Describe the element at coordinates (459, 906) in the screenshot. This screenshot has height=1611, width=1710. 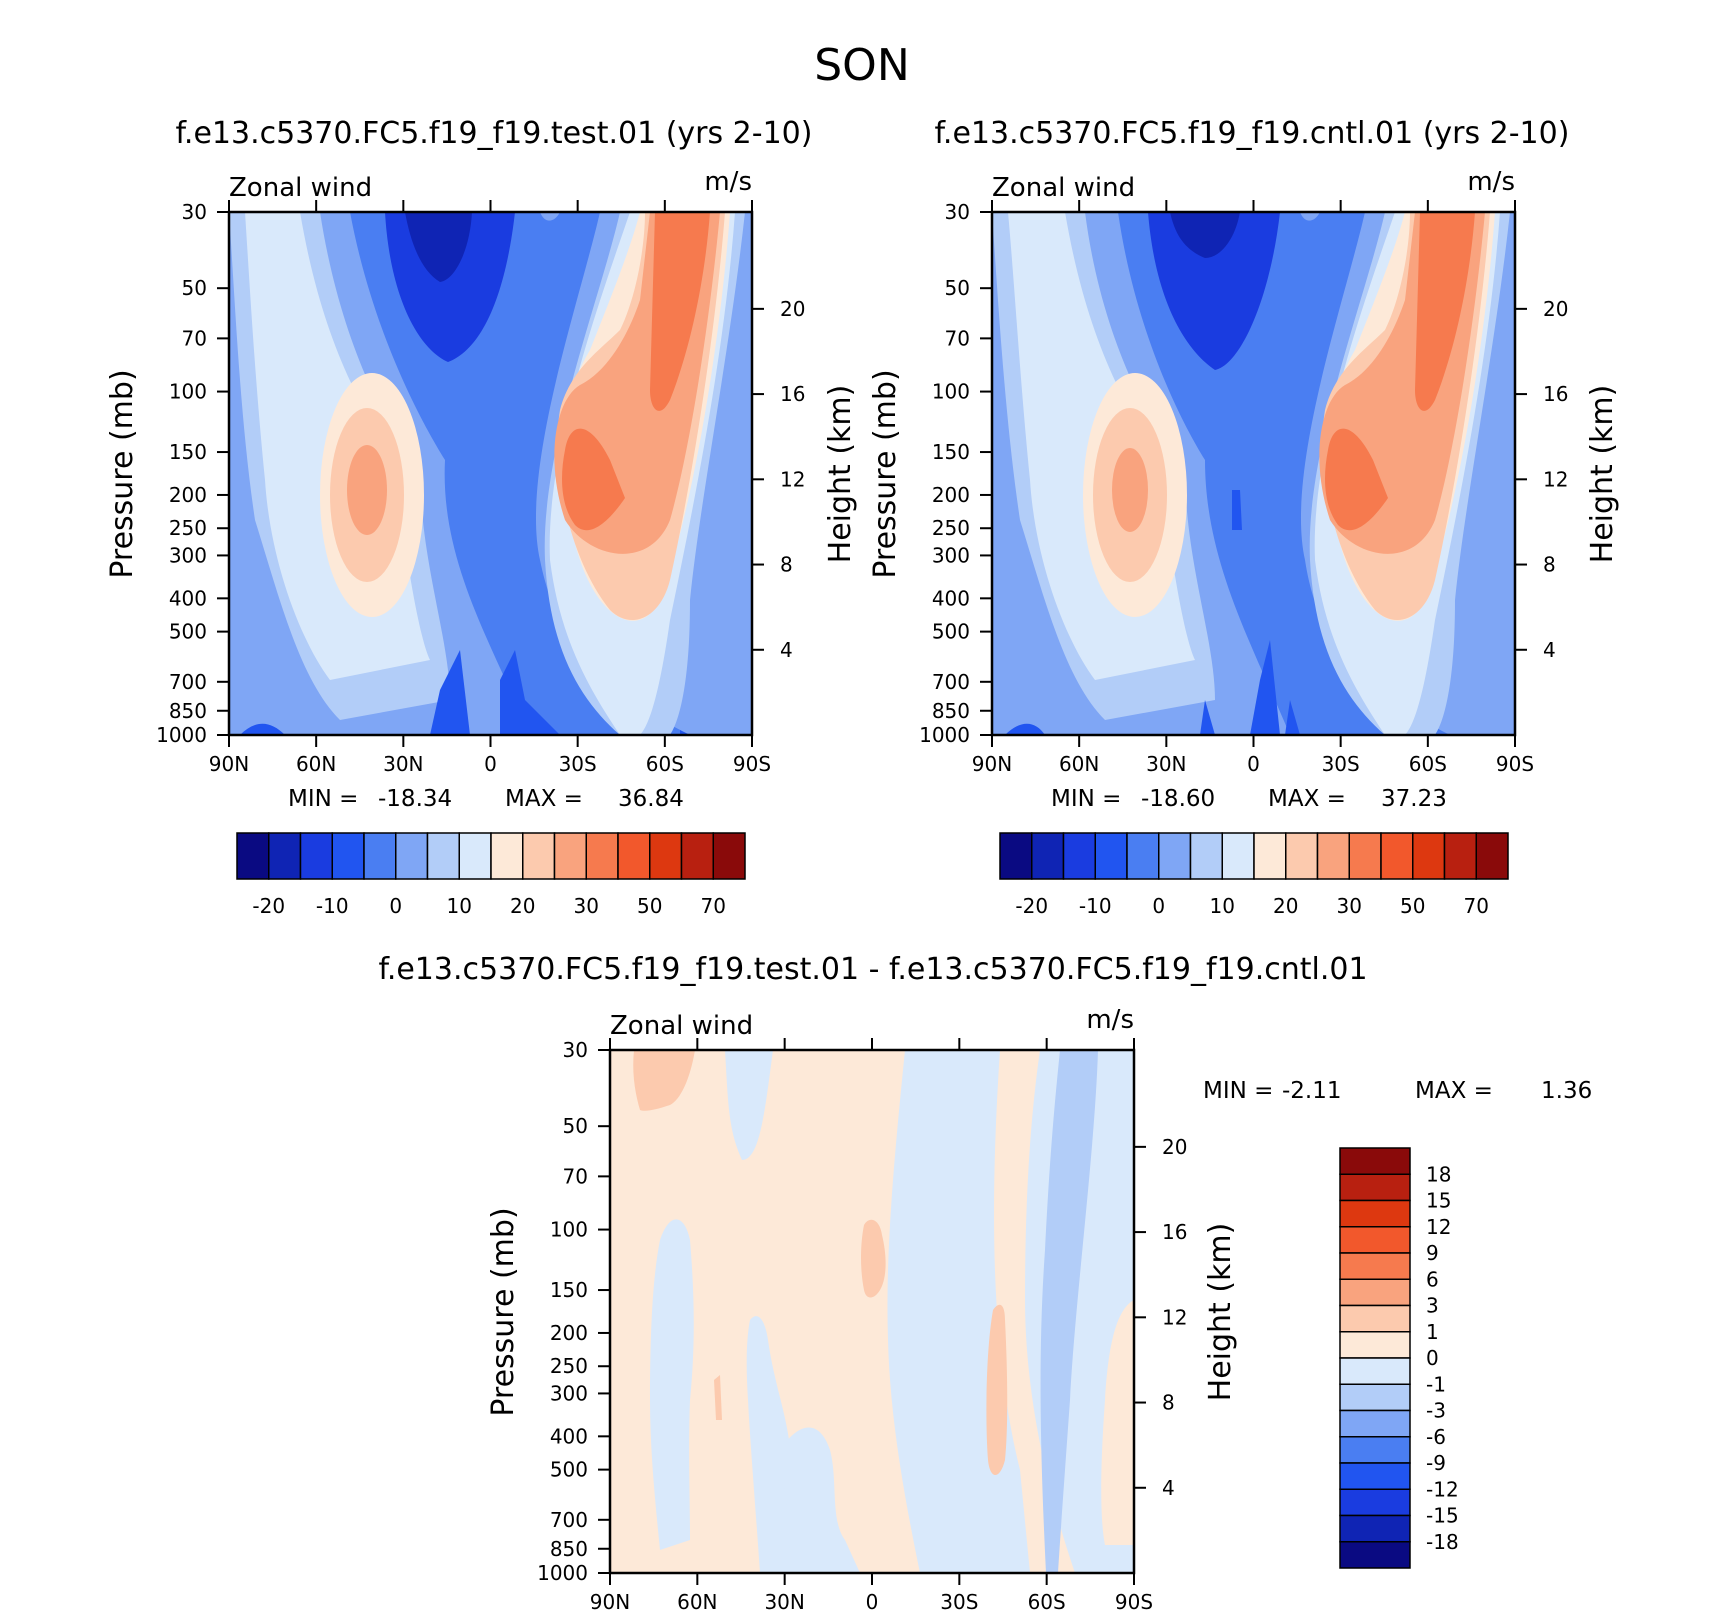
I see `colorbar-label: 10` at that location.